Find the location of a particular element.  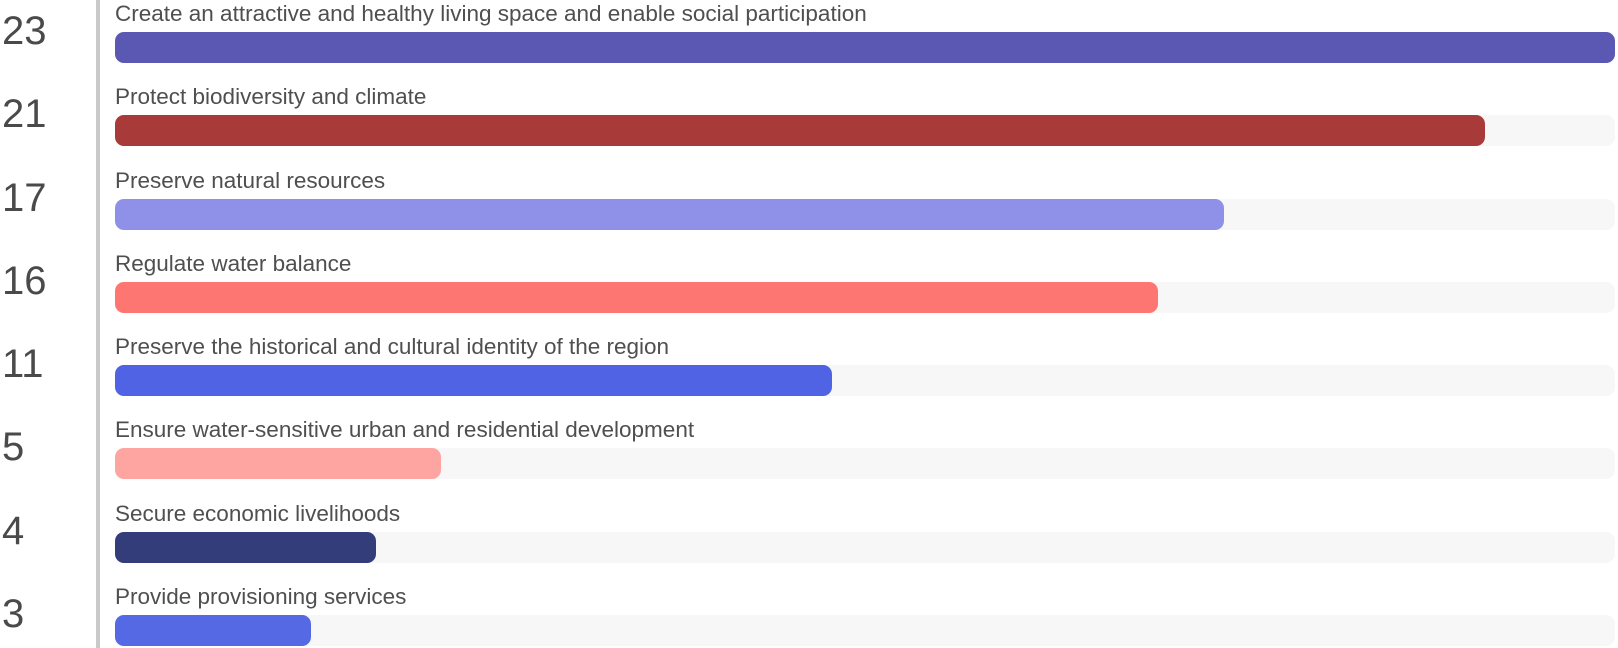

category-label: Secure economic livelihoods is located at coordinates (258, 513).